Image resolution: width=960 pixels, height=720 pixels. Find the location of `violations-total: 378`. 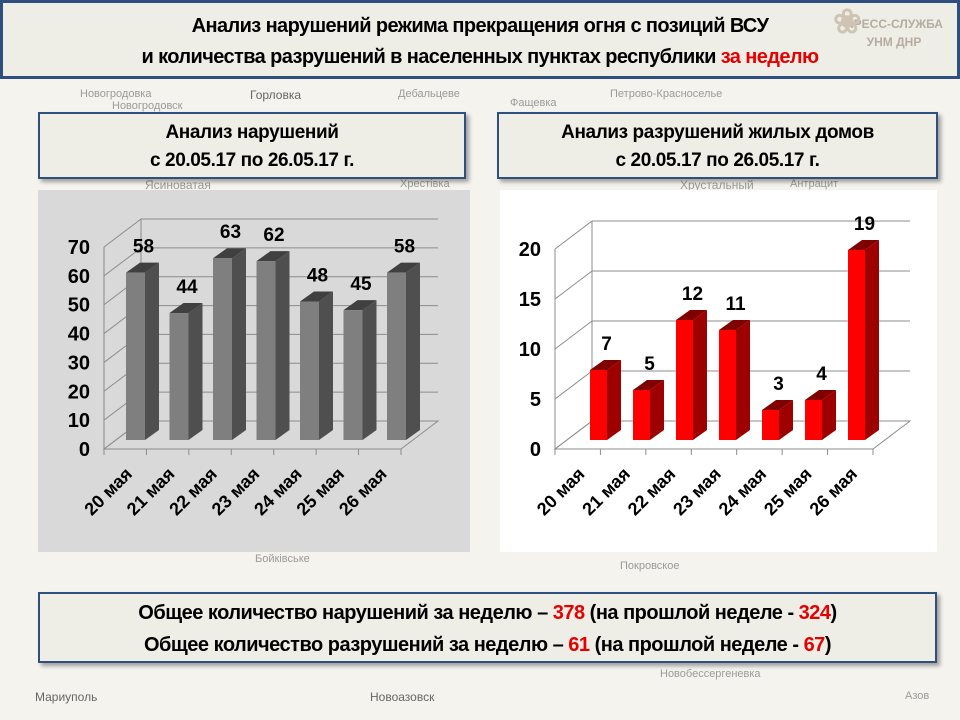

violations-total: 378 is located at coordinates (568, 613).